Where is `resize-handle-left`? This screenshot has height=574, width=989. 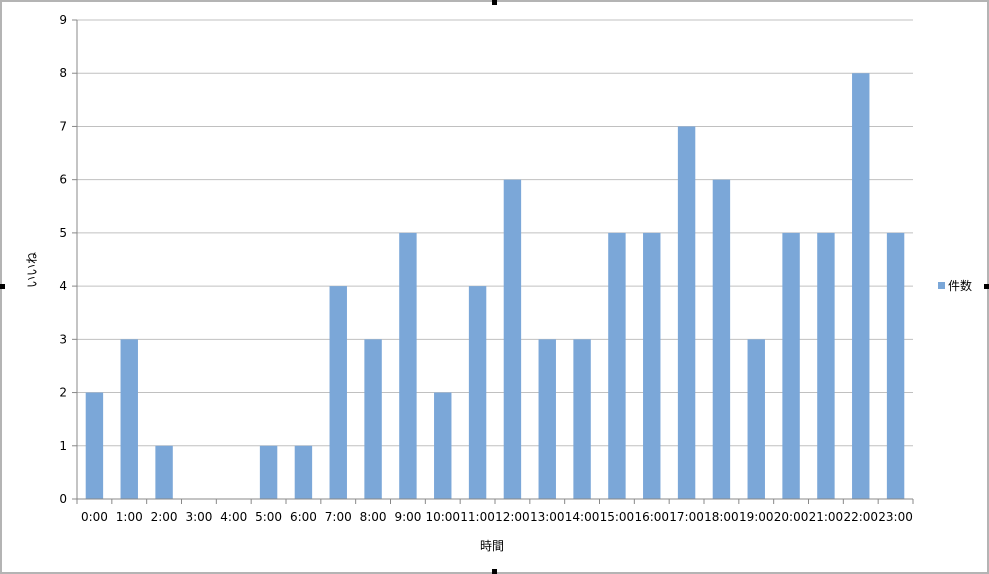
resize-handle-left is located at coordinates (2, 286).